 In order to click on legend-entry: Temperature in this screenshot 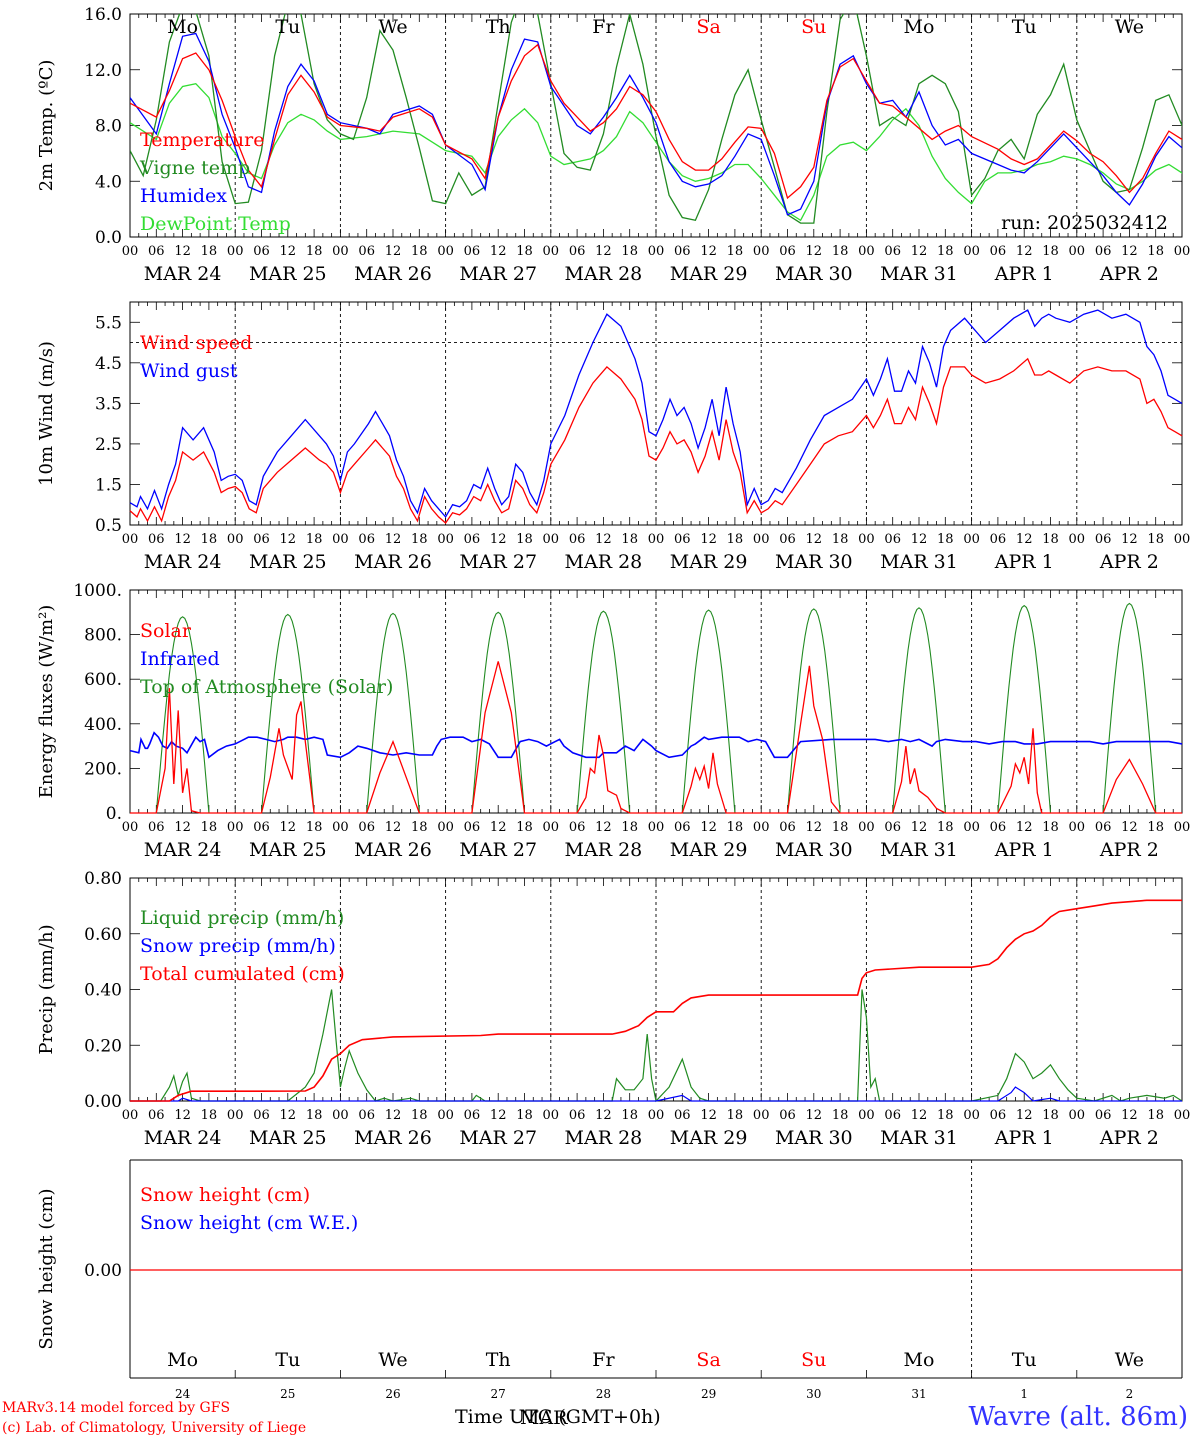, I will do `click(202, 140)`.